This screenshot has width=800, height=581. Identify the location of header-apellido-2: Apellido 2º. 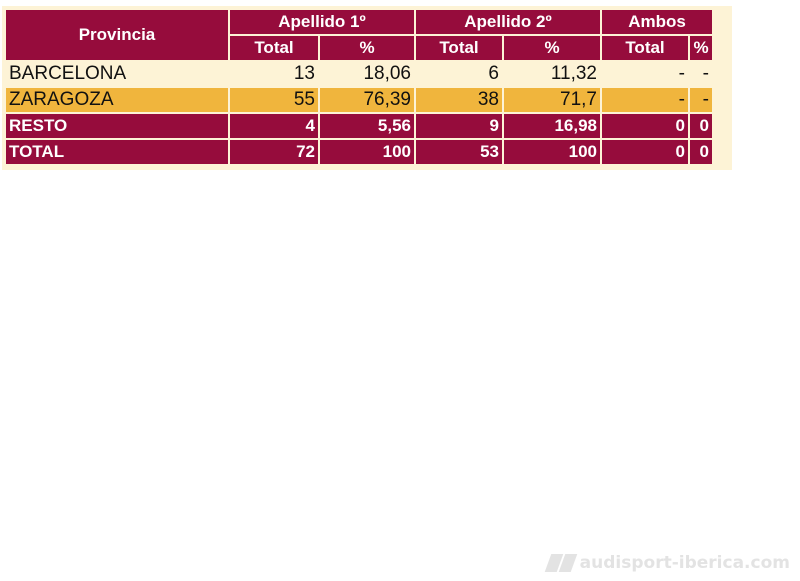
(508, 22).